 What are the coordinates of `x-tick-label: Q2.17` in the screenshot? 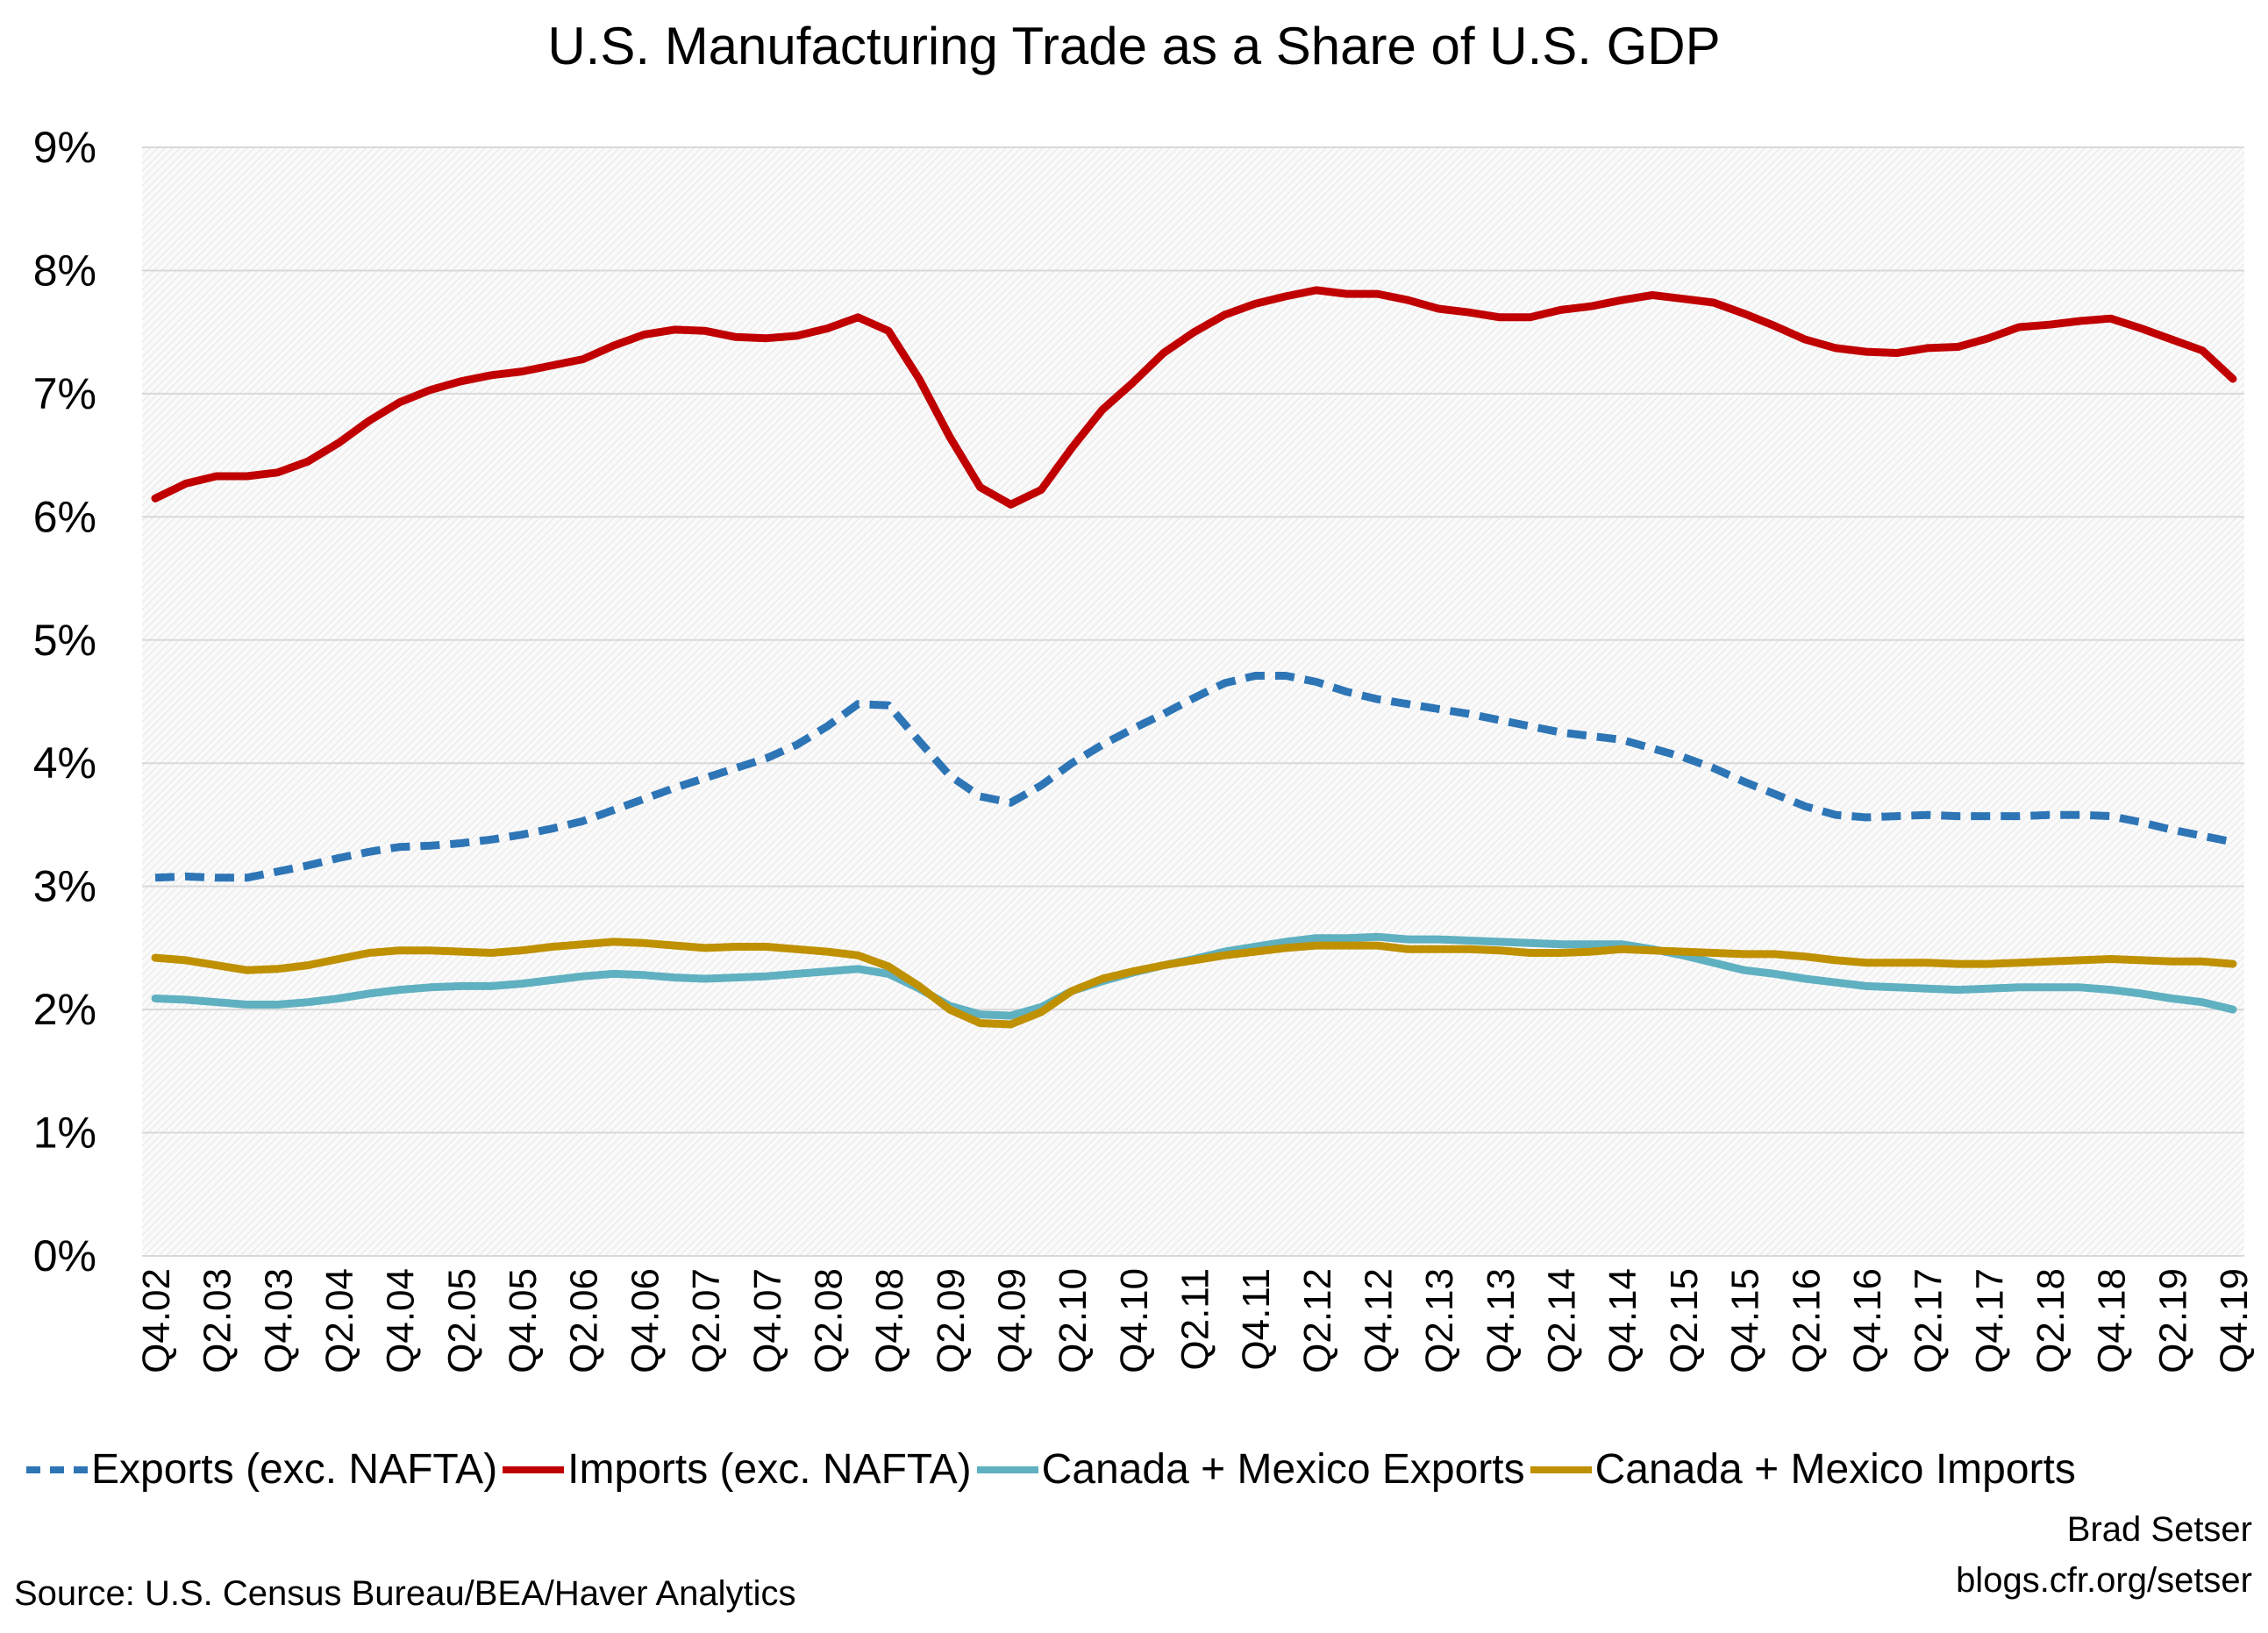 It's located at (1929, 1320).